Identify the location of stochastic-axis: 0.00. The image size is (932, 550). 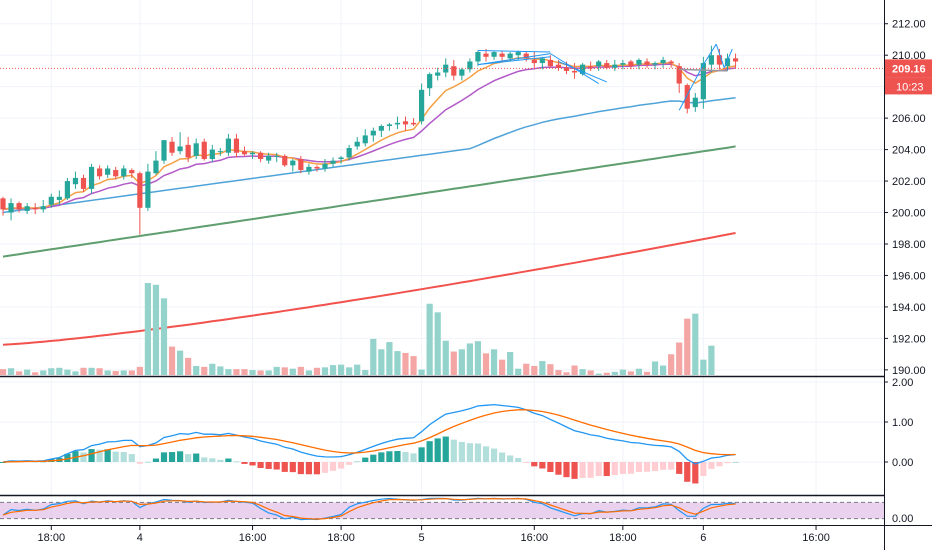
(902, 519).